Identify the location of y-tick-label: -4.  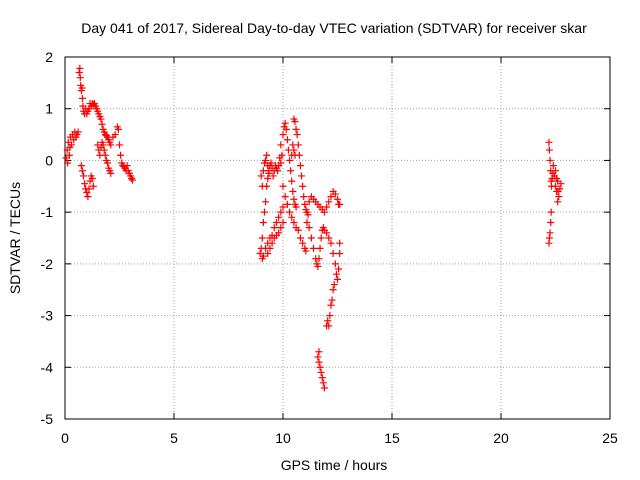
(47, 367).